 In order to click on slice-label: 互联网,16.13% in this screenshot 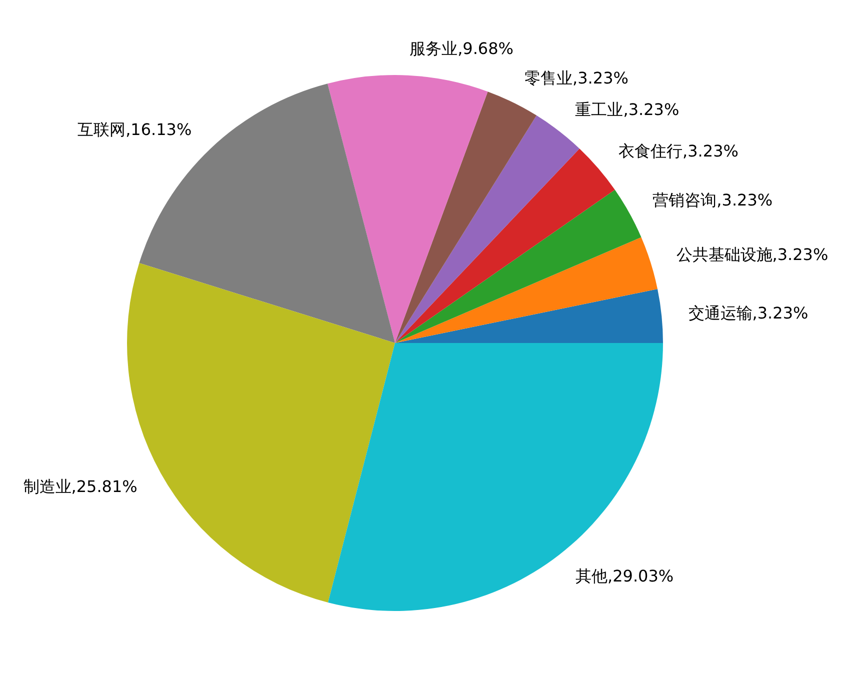, I will do `click(135, 130)`.